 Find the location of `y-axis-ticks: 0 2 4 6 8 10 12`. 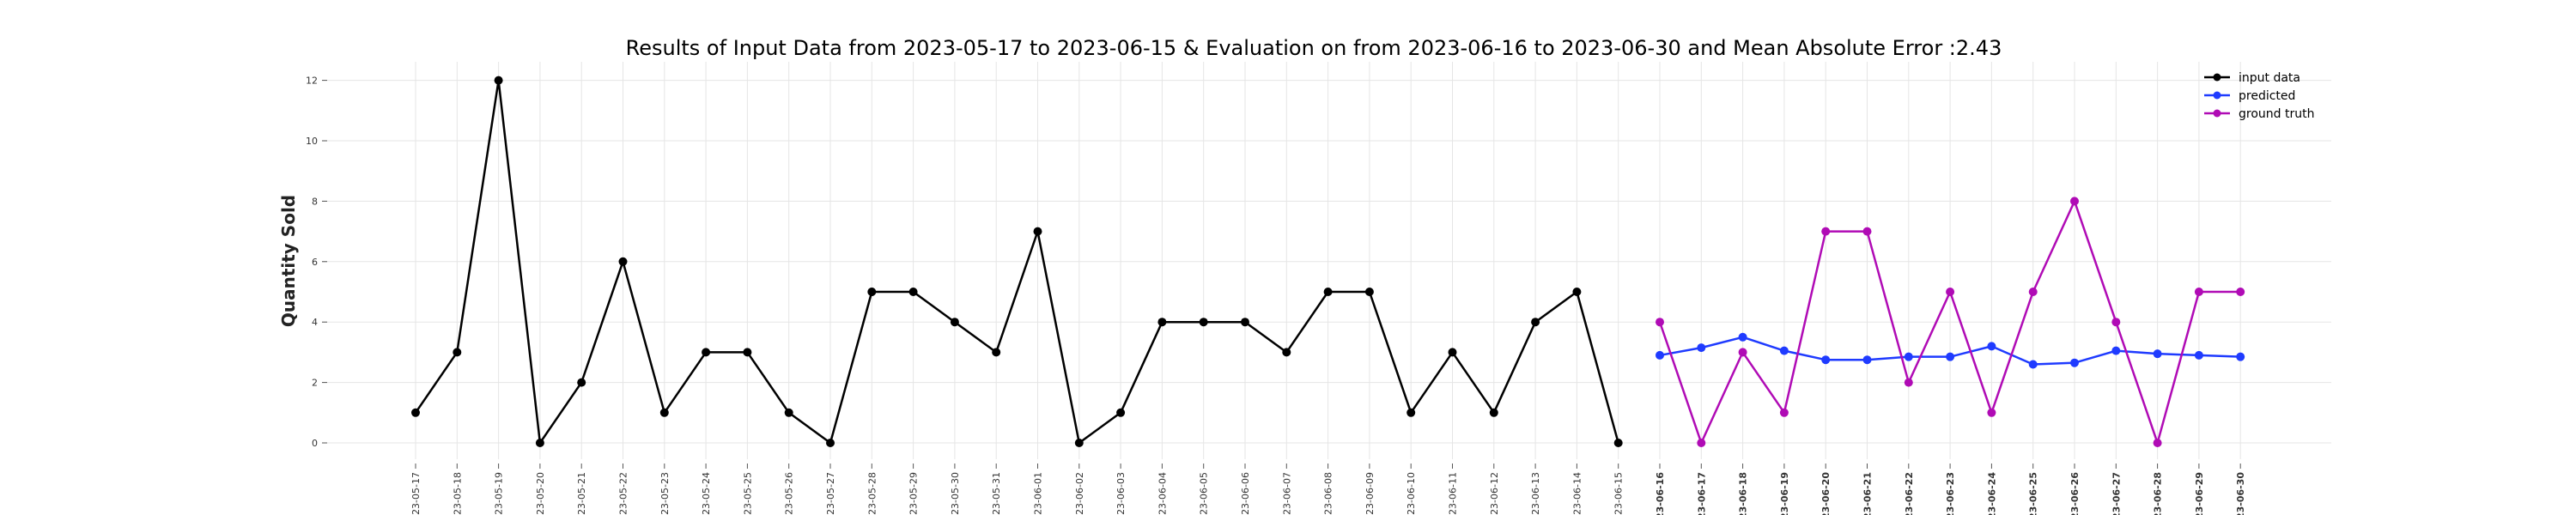

y-axis-ticks: 0 2 4 6 8 10 12 is located at coordinates (316, 262).